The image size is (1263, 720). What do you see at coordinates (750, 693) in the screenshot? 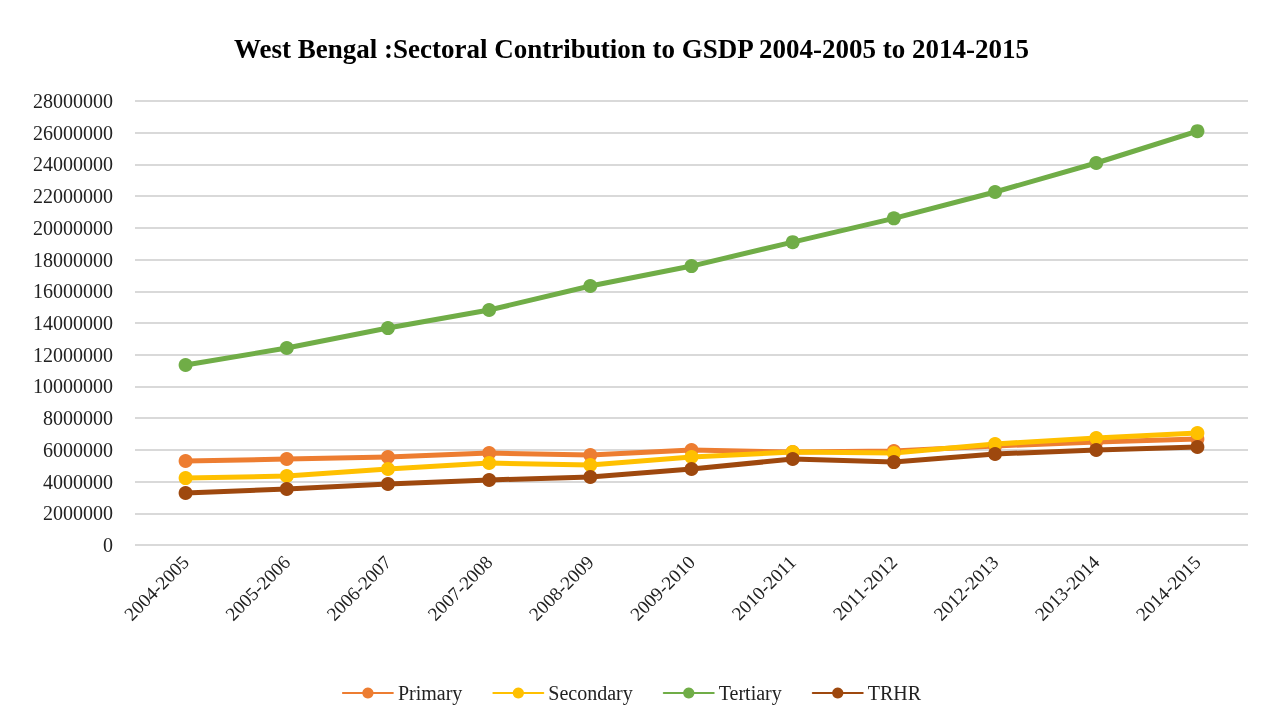
I see `legend-label: Tertiary` at bounding box center [750, 693].